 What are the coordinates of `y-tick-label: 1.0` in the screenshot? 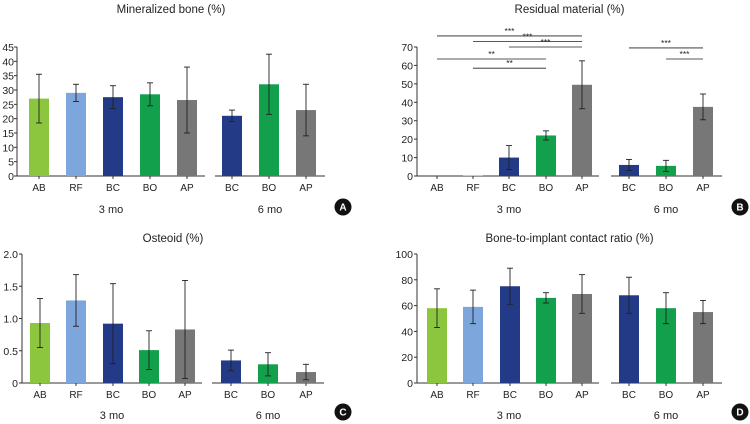 It's located at (10, 320).